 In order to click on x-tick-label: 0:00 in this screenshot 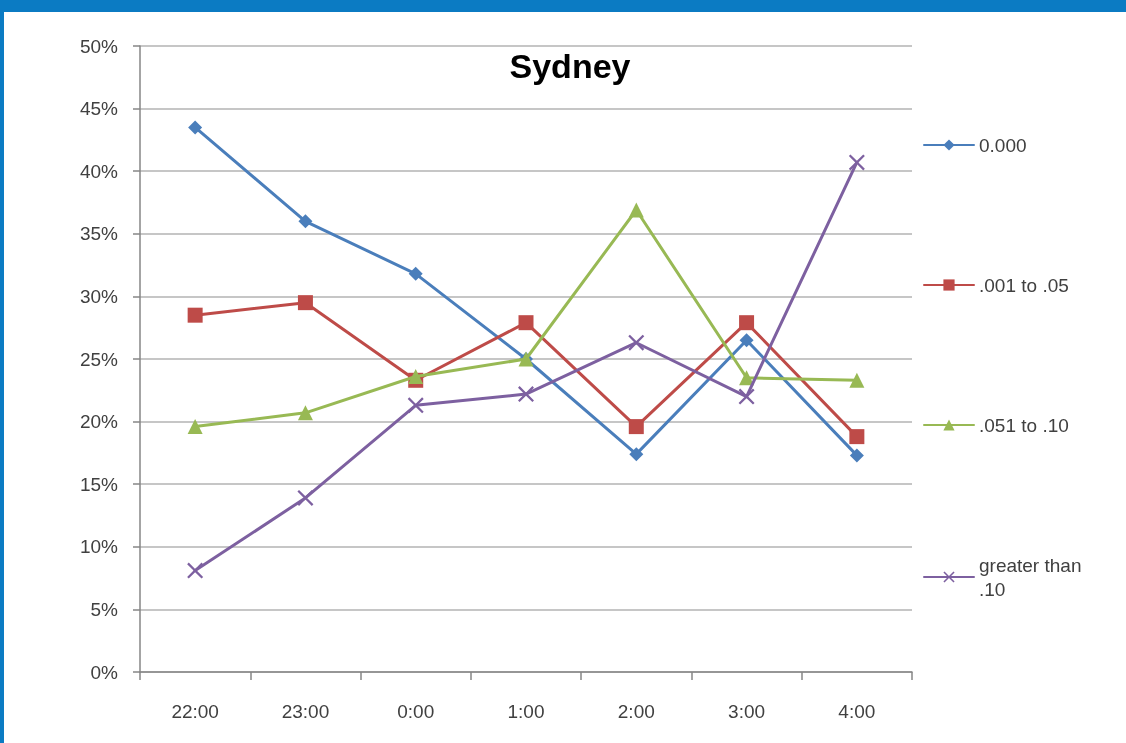, I will do `click(416, 711)`.